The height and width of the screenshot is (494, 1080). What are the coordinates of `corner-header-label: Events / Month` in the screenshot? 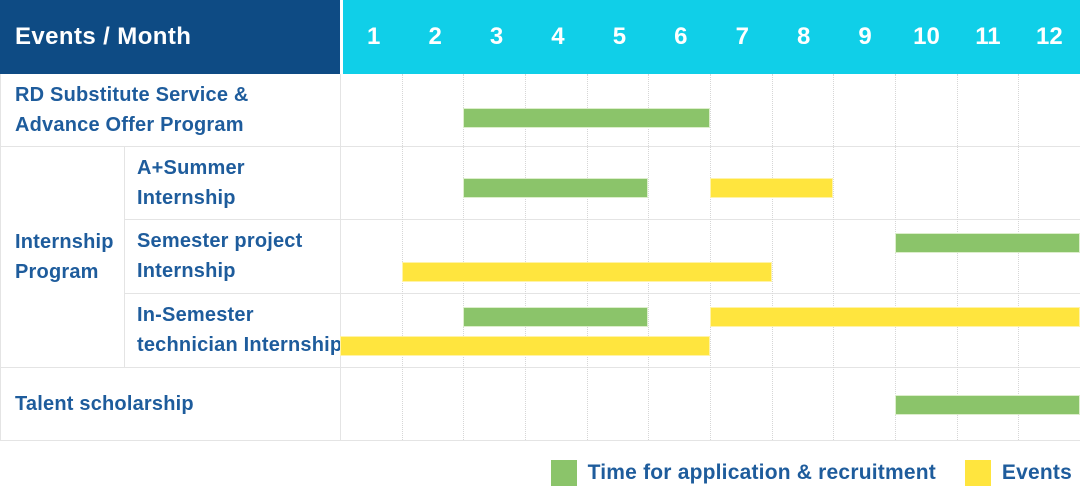 It's located at (103, 36).